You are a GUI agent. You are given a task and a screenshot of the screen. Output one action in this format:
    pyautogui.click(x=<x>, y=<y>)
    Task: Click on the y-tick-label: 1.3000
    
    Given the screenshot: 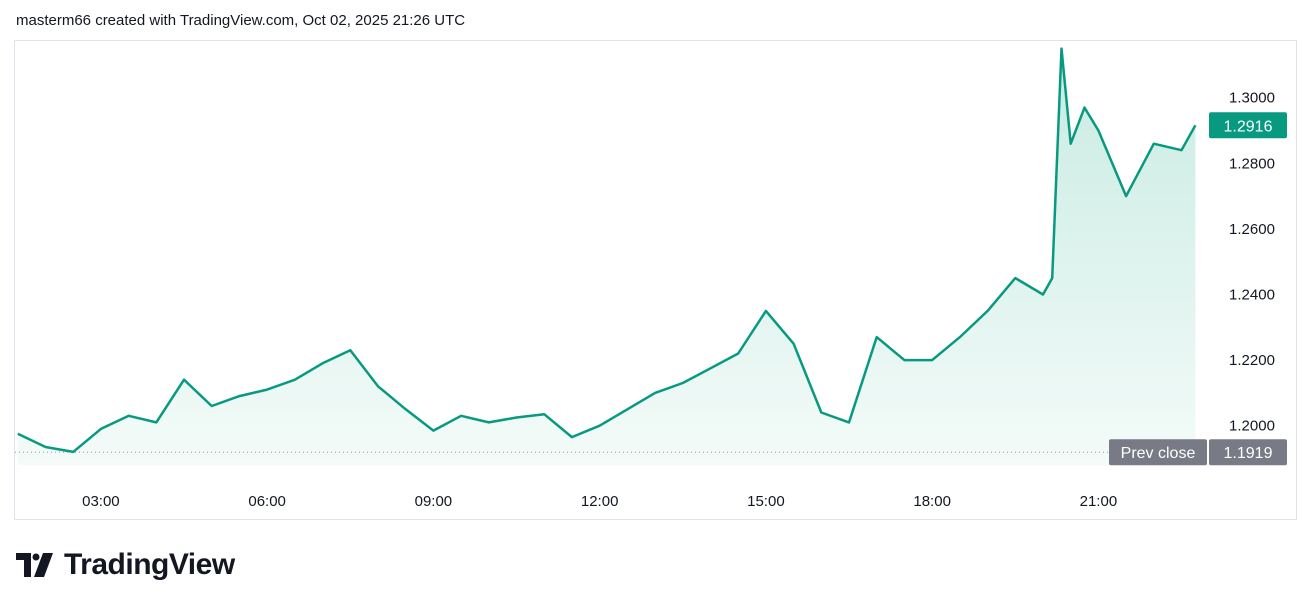 What is the action you would take?
    pyautogui.click(x=1252, y=98)
    